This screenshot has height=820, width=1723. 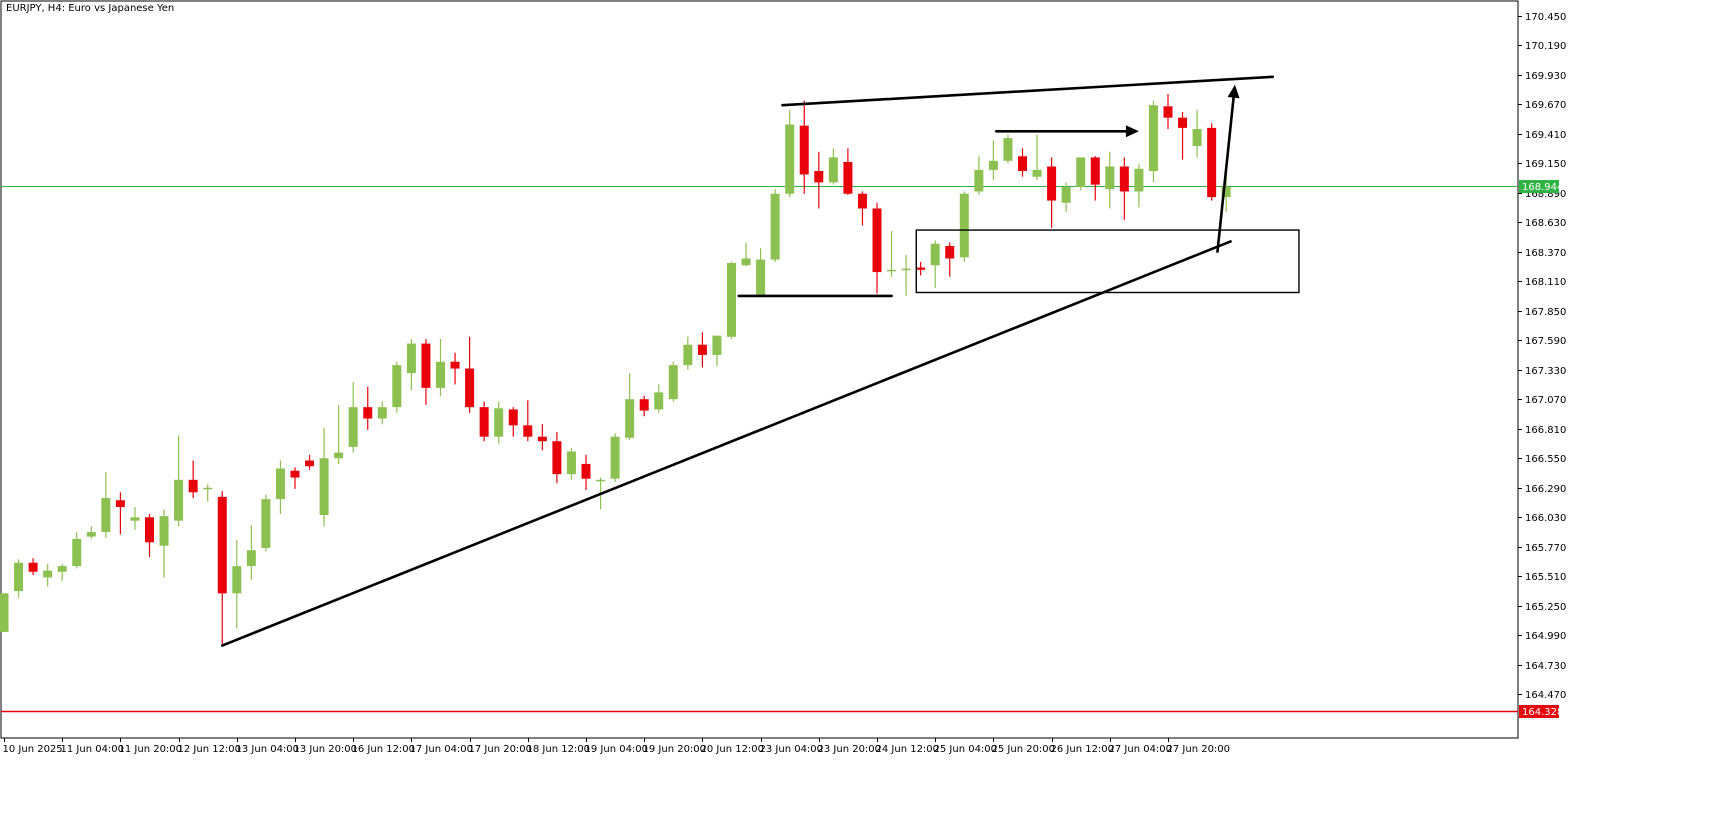 I want to click on y-tick-label: 170.190, so click(x=1545, y=46).